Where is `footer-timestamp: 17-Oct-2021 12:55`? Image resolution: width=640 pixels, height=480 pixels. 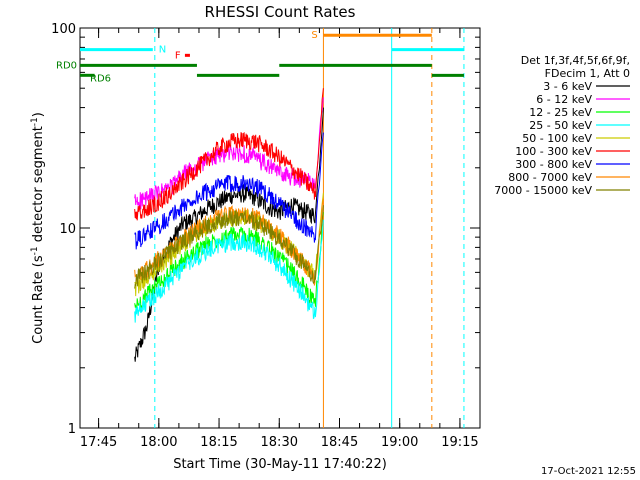 footer-timestamp: 17-Oct-2021 12:55 is located at coordinates (588, 471).